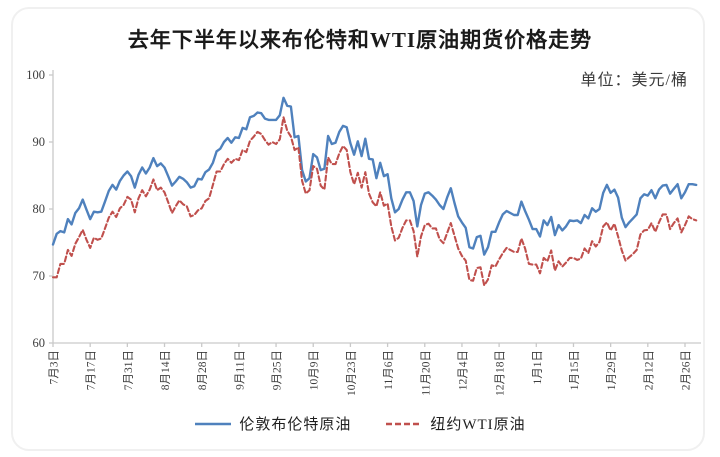 The image size is (720, 457). Describe the element at coordinates (278, 370) in the screenshot. I see `x-tick-label: 9月25日` at that location.